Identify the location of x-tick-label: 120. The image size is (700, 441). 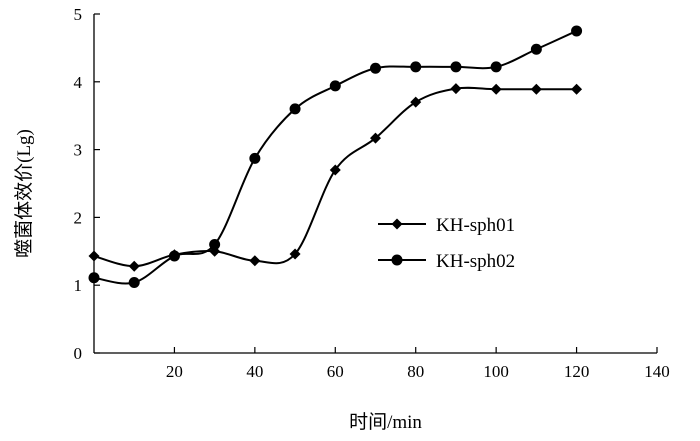
(577, 371).